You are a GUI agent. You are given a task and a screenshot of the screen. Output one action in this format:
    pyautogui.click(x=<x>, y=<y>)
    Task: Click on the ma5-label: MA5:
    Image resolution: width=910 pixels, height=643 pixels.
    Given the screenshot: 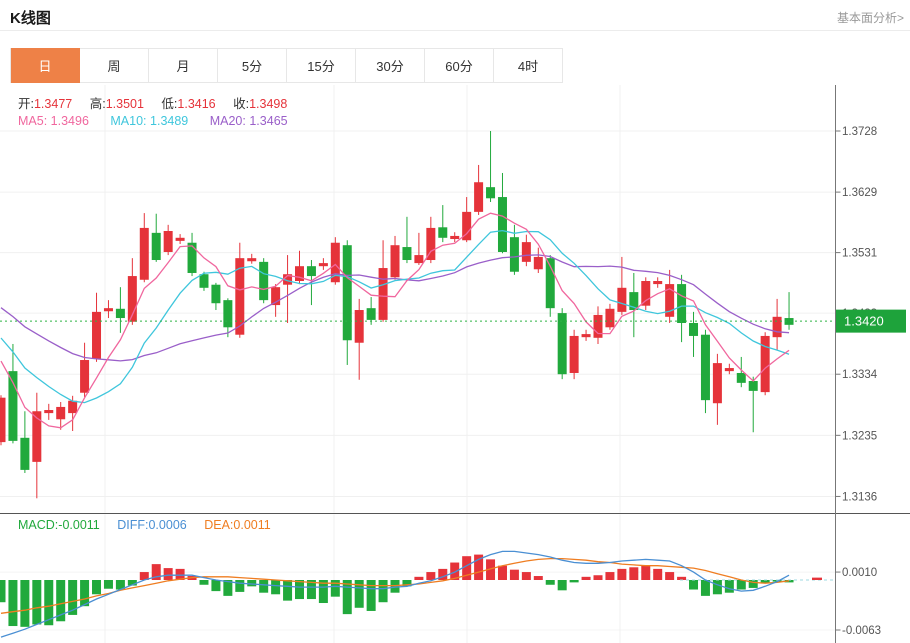 What is the action you would take?
    pyautogui.click(x=33, y=121)
    